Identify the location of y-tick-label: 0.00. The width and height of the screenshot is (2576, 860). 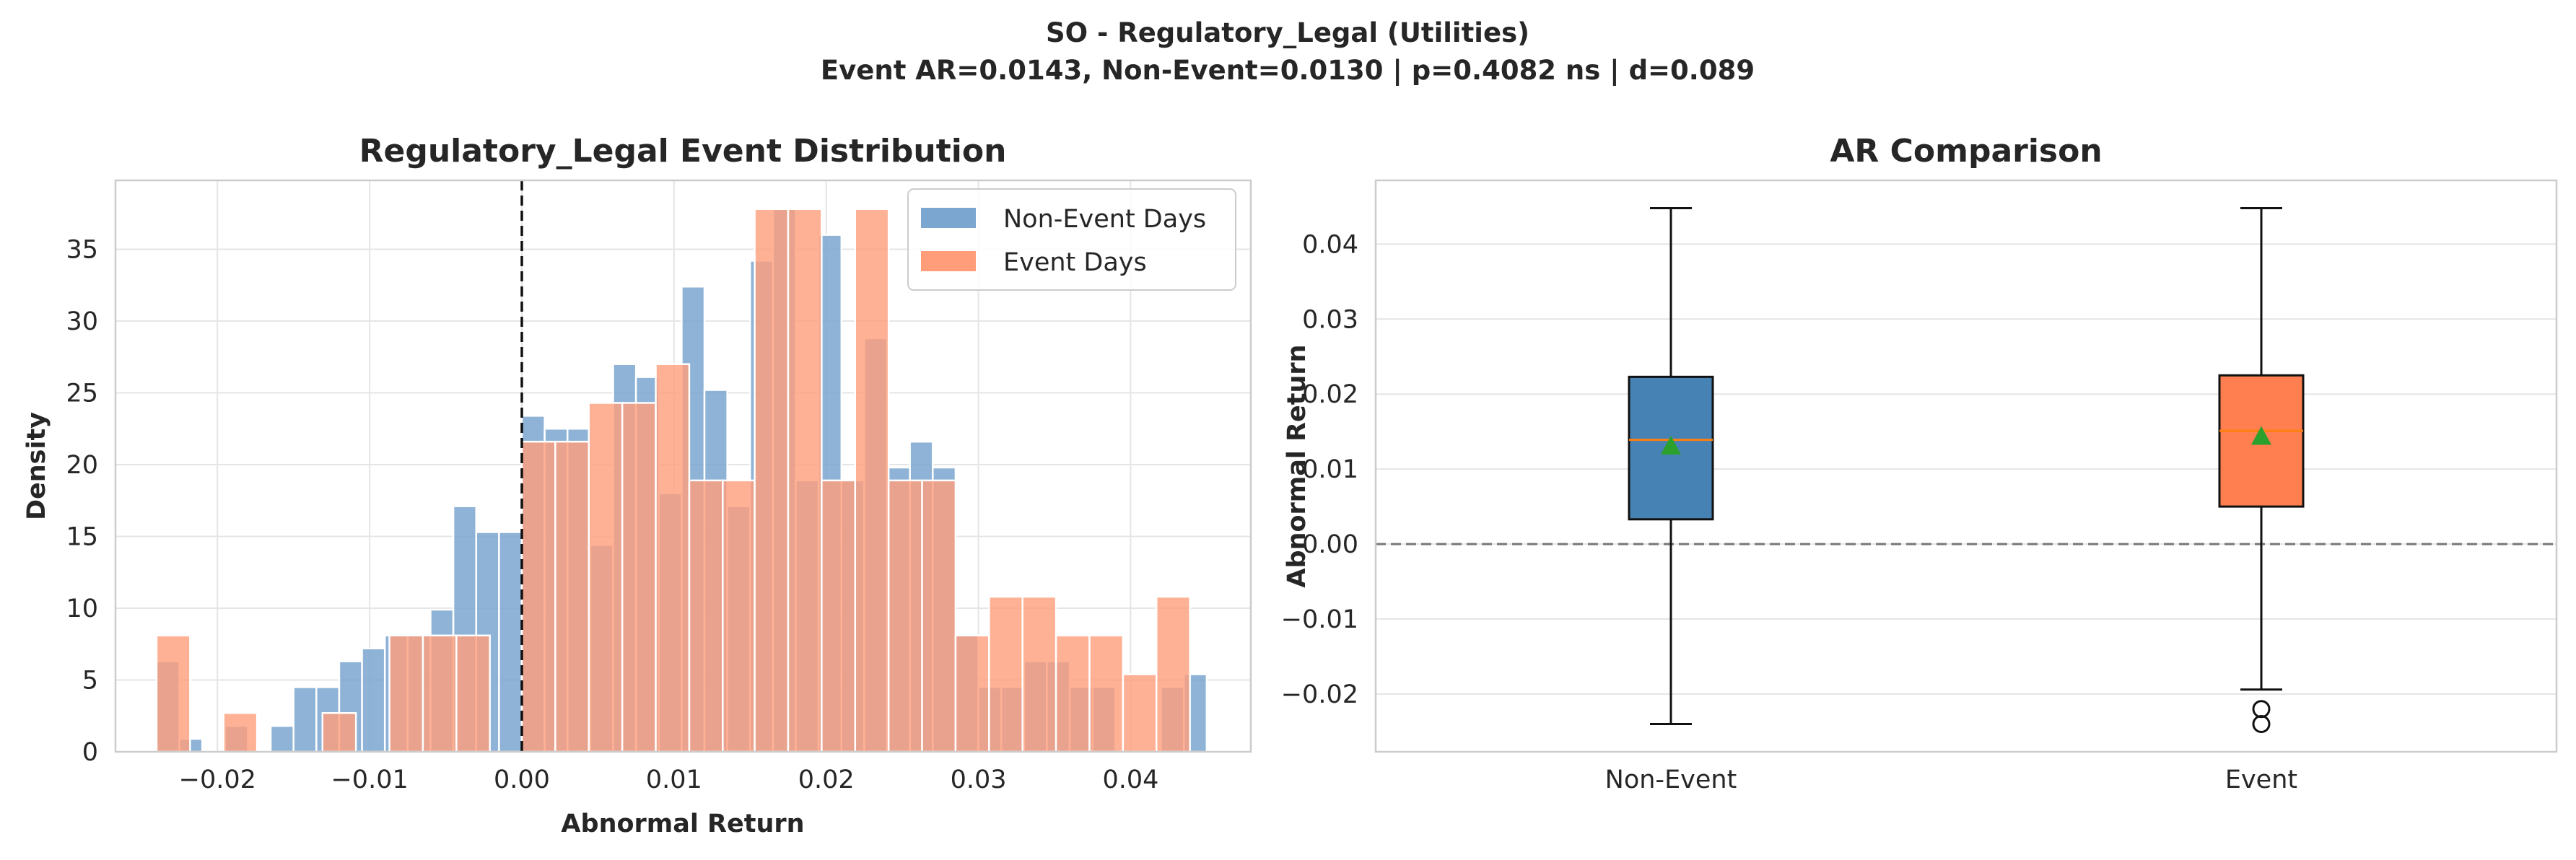
(1330, 544).